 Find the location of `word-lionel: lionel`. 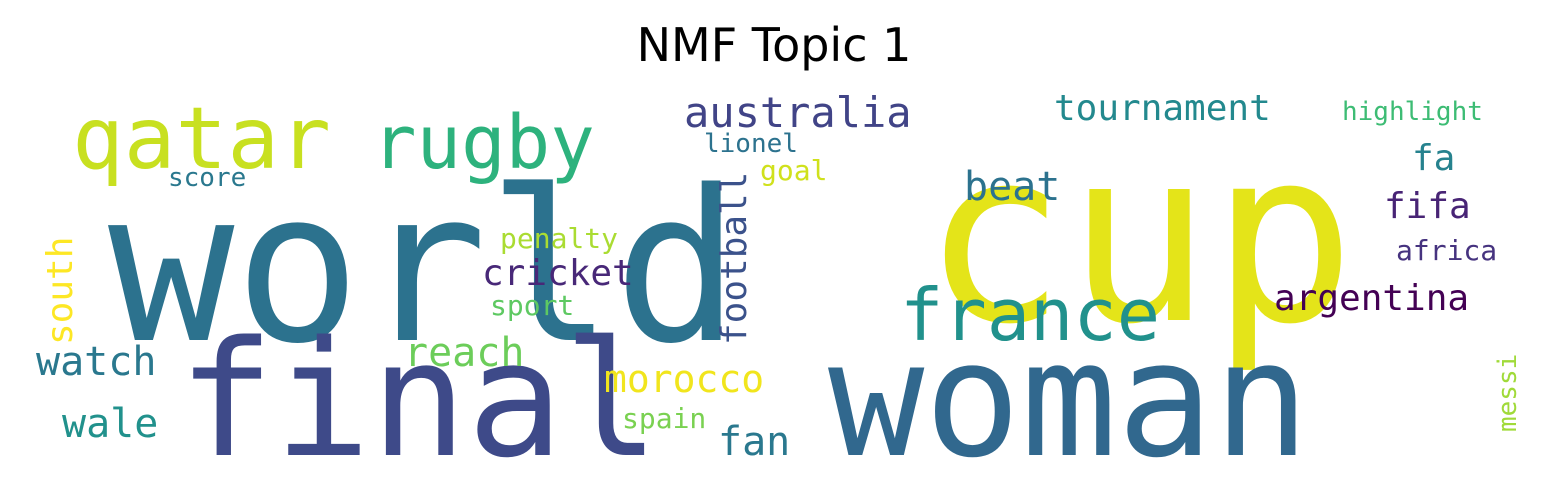

word-lionel: lionel is located at coordinates (751, 144).